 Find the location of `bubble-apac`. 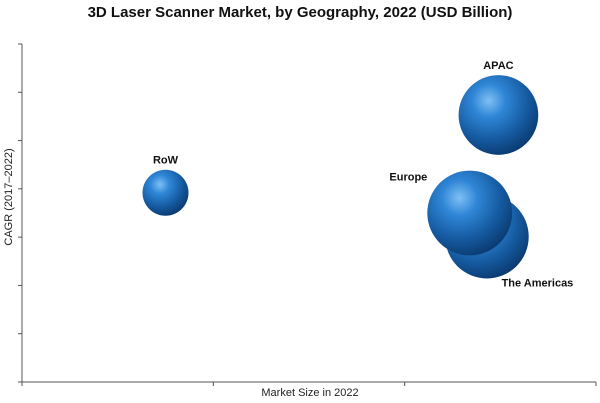

bubble-apac is located at coordinates (498, 115).